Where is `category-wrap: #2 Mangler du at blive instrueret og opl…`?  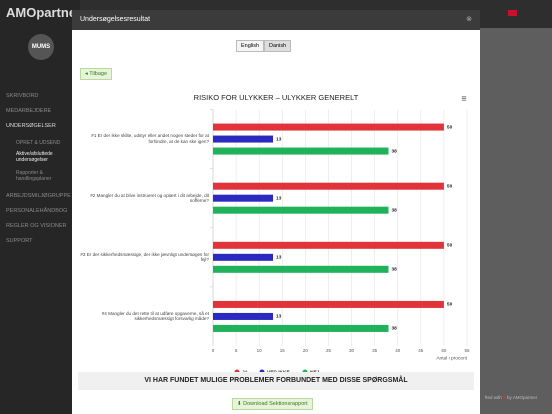 category-wrap: #2 Mangler du at blive instrueret og opl… is located at coordinates (143, 198).